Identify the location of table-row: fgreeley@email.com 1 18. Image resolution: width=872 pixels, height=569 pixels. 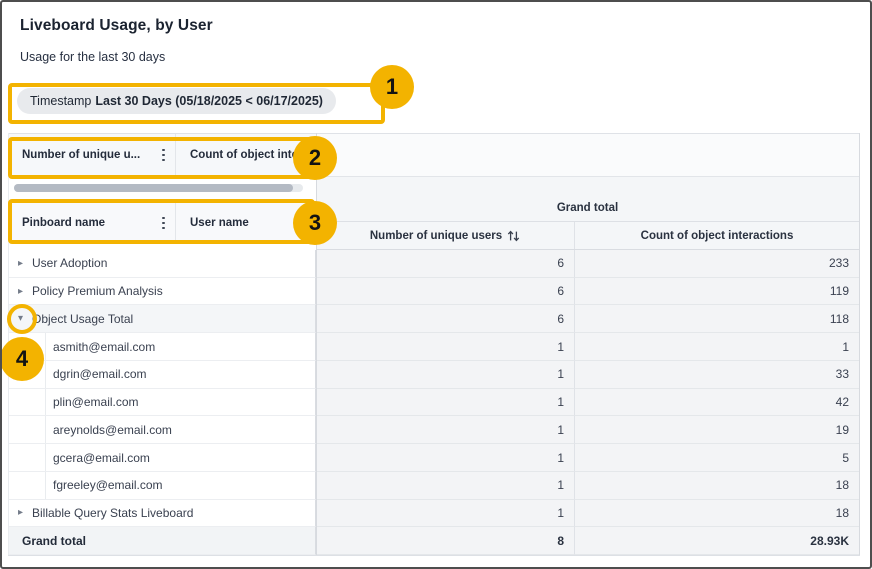
(433, 485).